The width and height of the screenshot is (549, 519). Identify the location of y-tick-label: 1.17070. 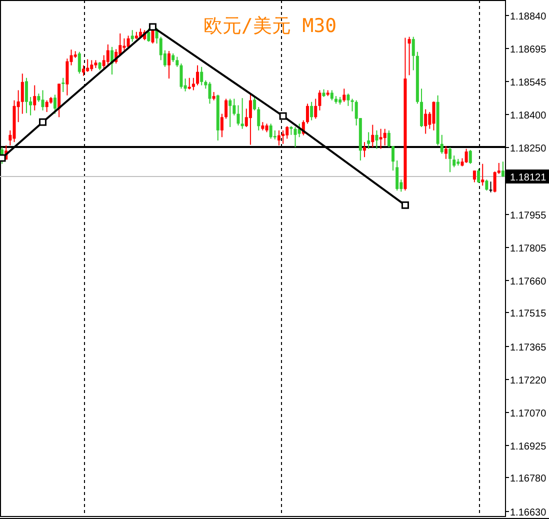
(528, 414).